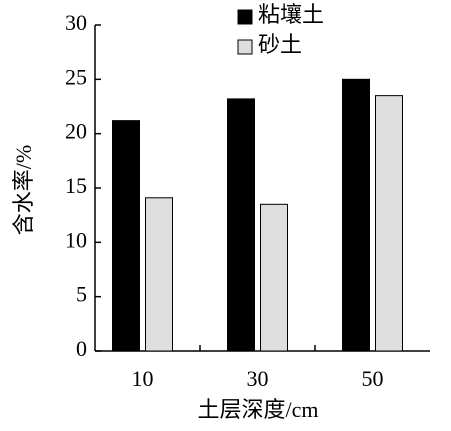 This screenshot has height=431, width=451. I want to click on y-tick-label: 15, so click(76, 185).